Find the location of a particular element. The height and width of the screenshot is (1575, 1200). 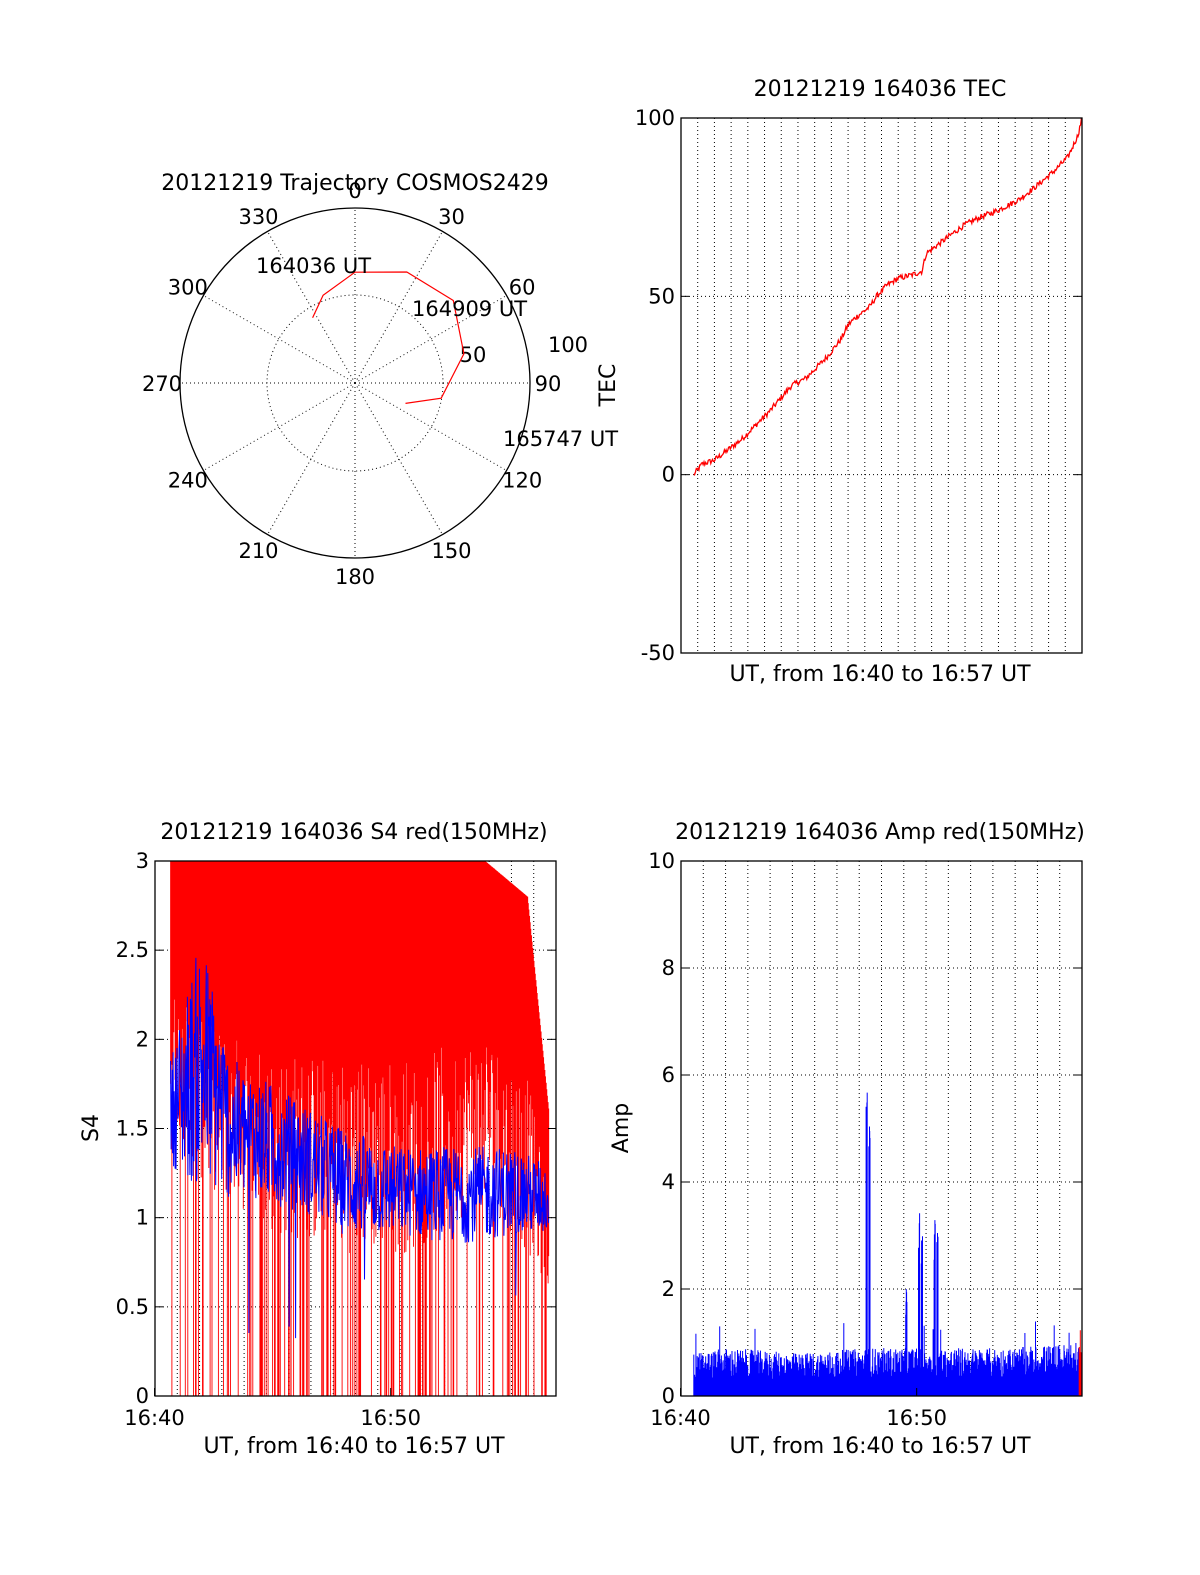

amp-red-bars is located at coordinates (1080, 1363).